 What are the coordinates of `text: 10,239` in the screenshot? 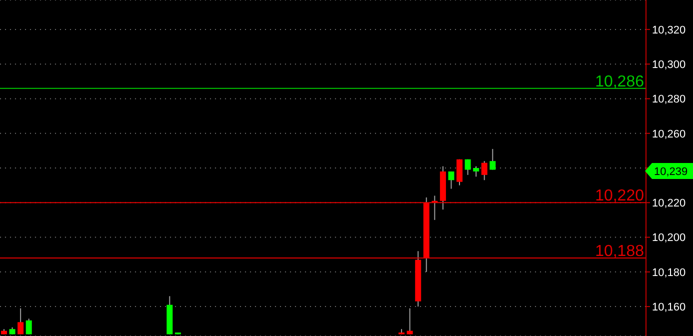 It's located at (671, 172).